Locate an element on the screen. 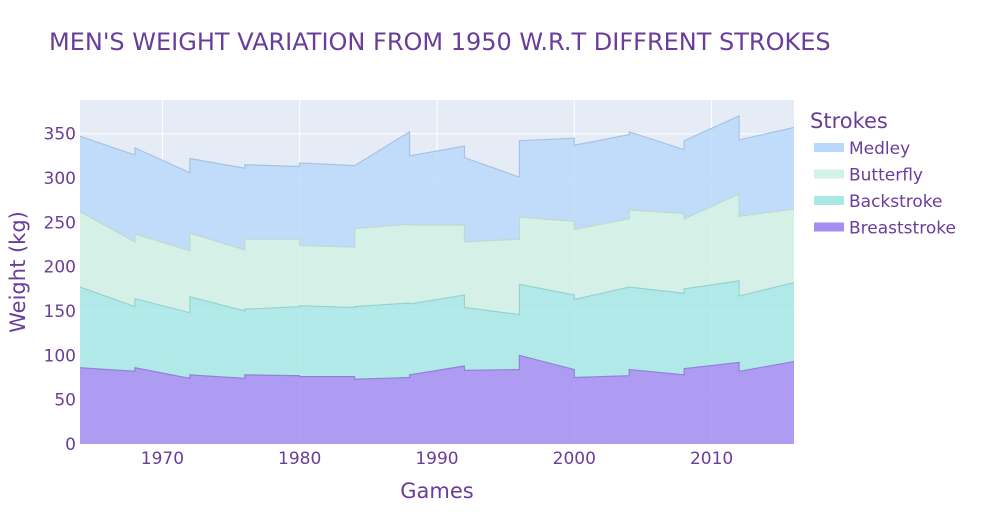  y-tick-label: 150 is located at coordinates (60, 312).